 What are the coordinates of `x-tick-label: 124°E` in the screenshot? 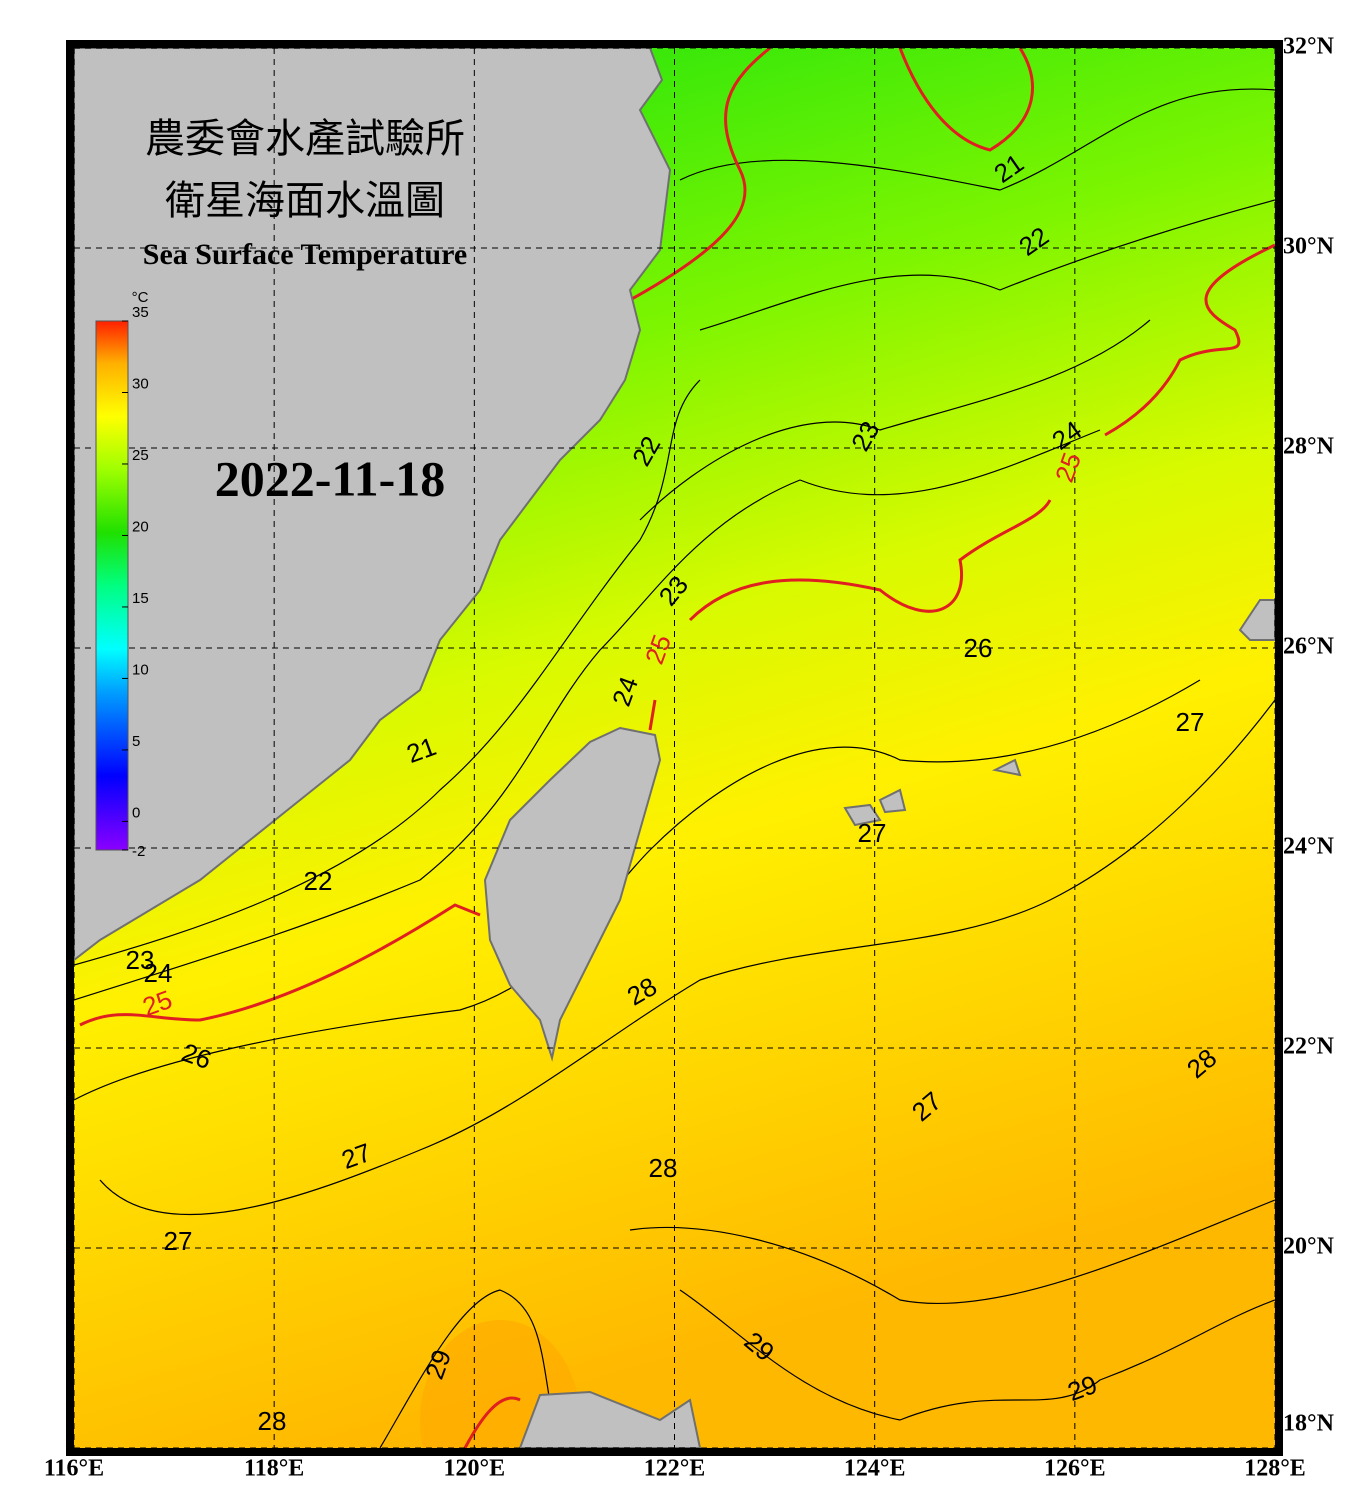 It's located at (875, 1469).